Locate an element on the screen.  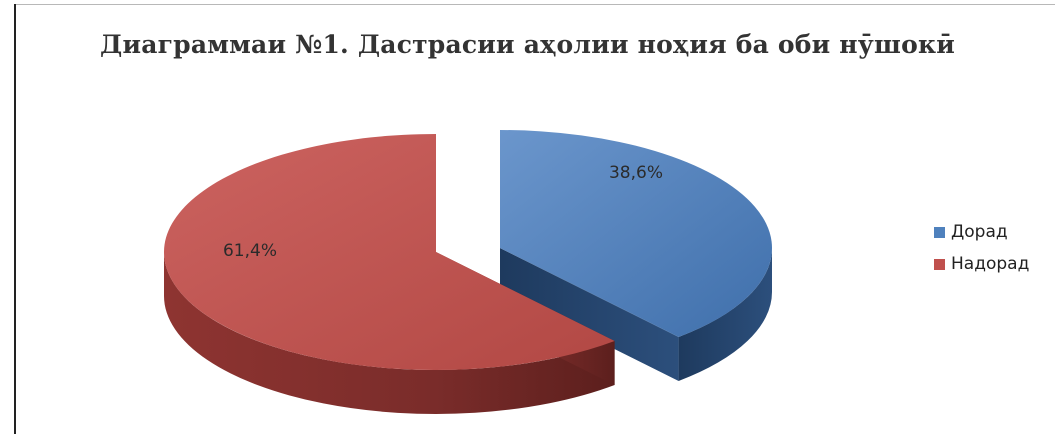
pie-slice-dorad is located at coordinates (636, 234).